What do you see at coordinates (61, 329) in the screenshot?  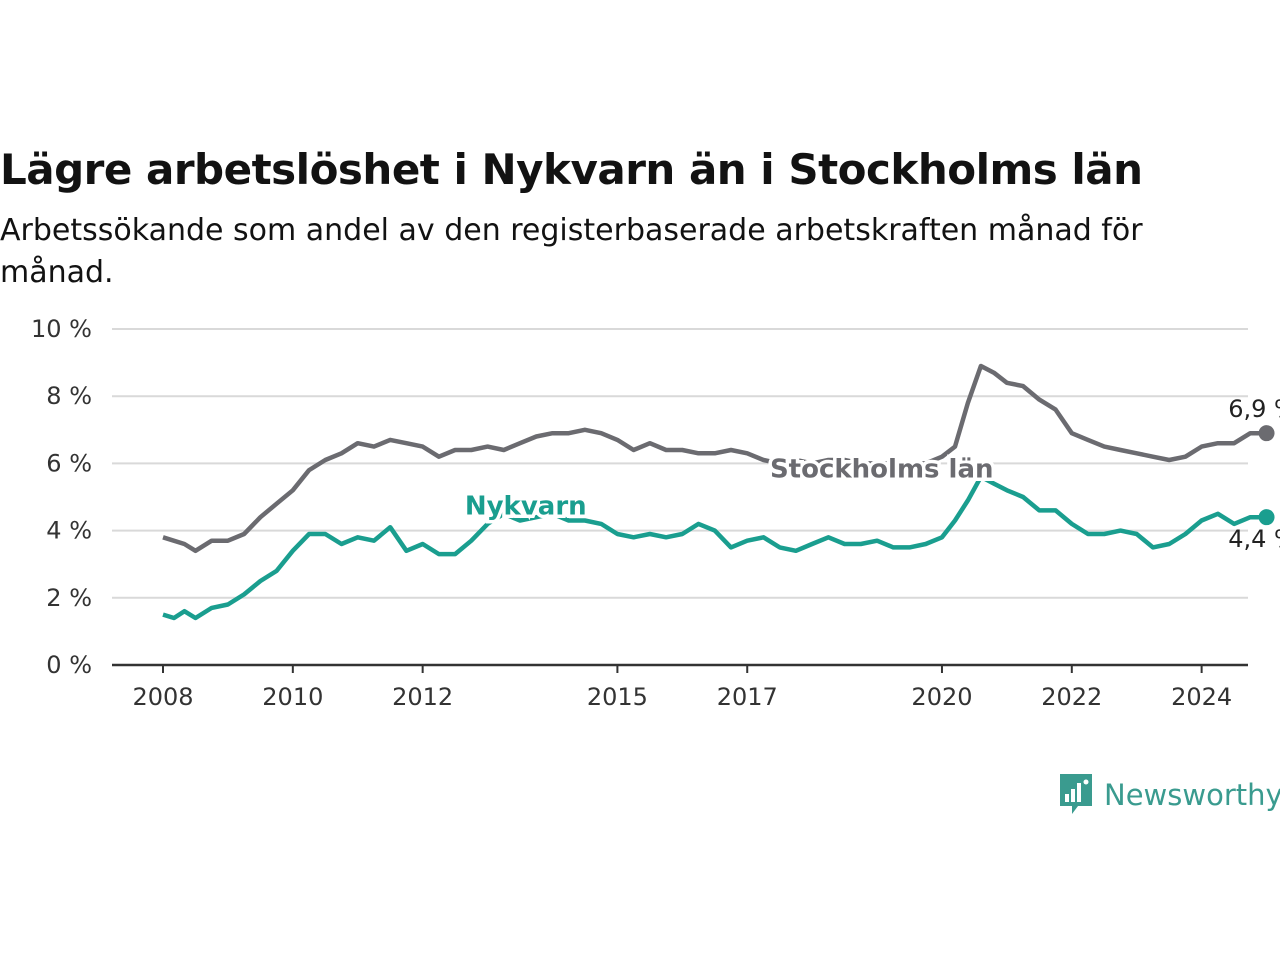 I see `y-tick-label: 10 %` at bounding box center [61, 329].